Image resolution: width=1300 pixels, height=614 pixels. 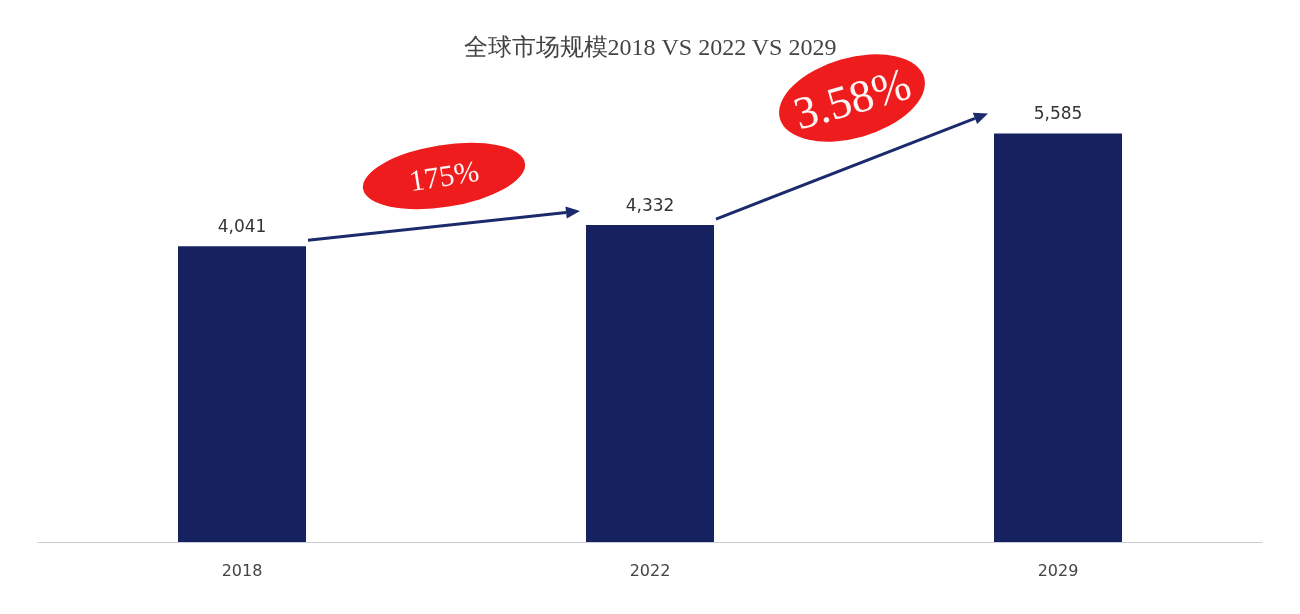 I want to click on x-tick-label: 2029, so click(x=1058, y=570).